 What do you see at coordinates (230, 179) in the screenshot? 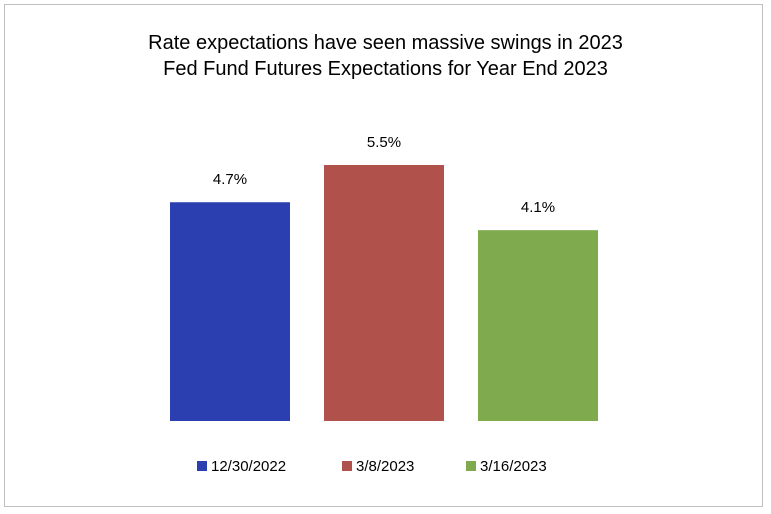
I see `data-label-1: 4.7%` at bounding box center [230, 179].